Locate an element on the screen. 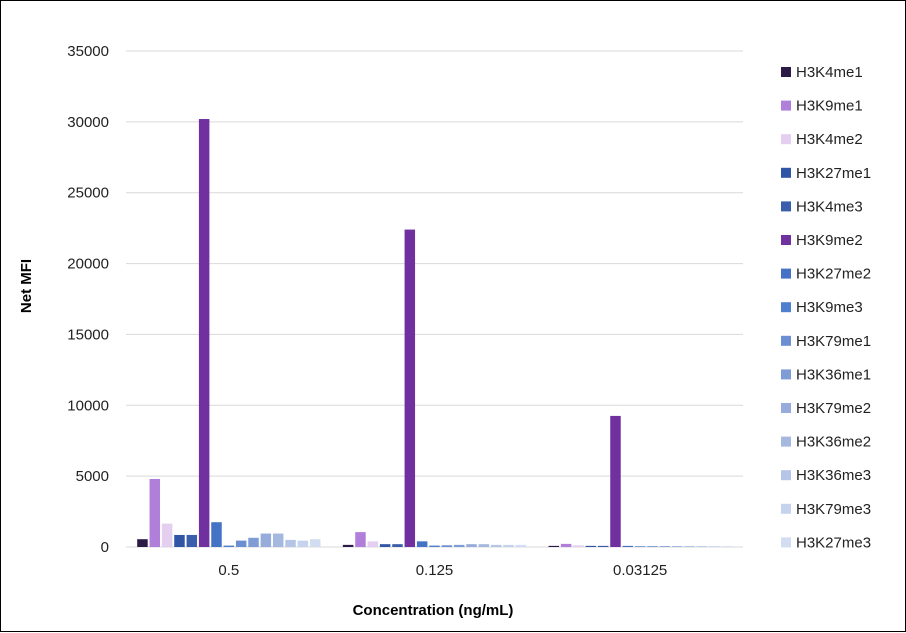 This screenshot has height=633, width=906. legend-item: H3K4me2 is located at coordinates (822, 139).